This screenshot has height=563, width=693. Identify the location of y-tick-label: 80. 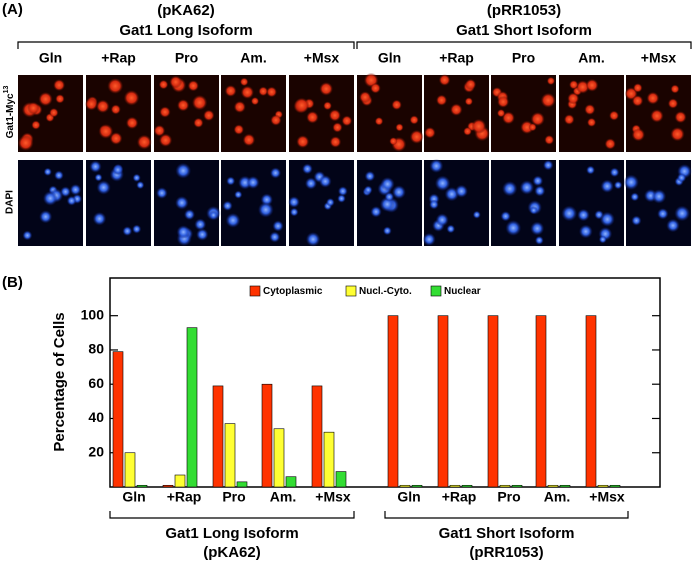
(96, 349).